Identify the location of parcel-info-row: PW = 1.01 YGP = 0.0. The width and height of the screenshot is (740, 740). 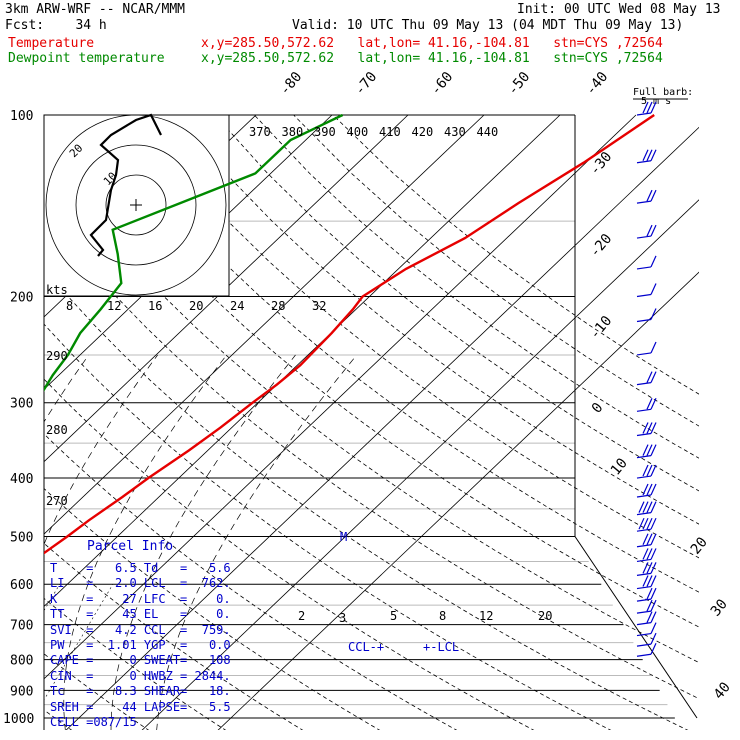
(140, 645).